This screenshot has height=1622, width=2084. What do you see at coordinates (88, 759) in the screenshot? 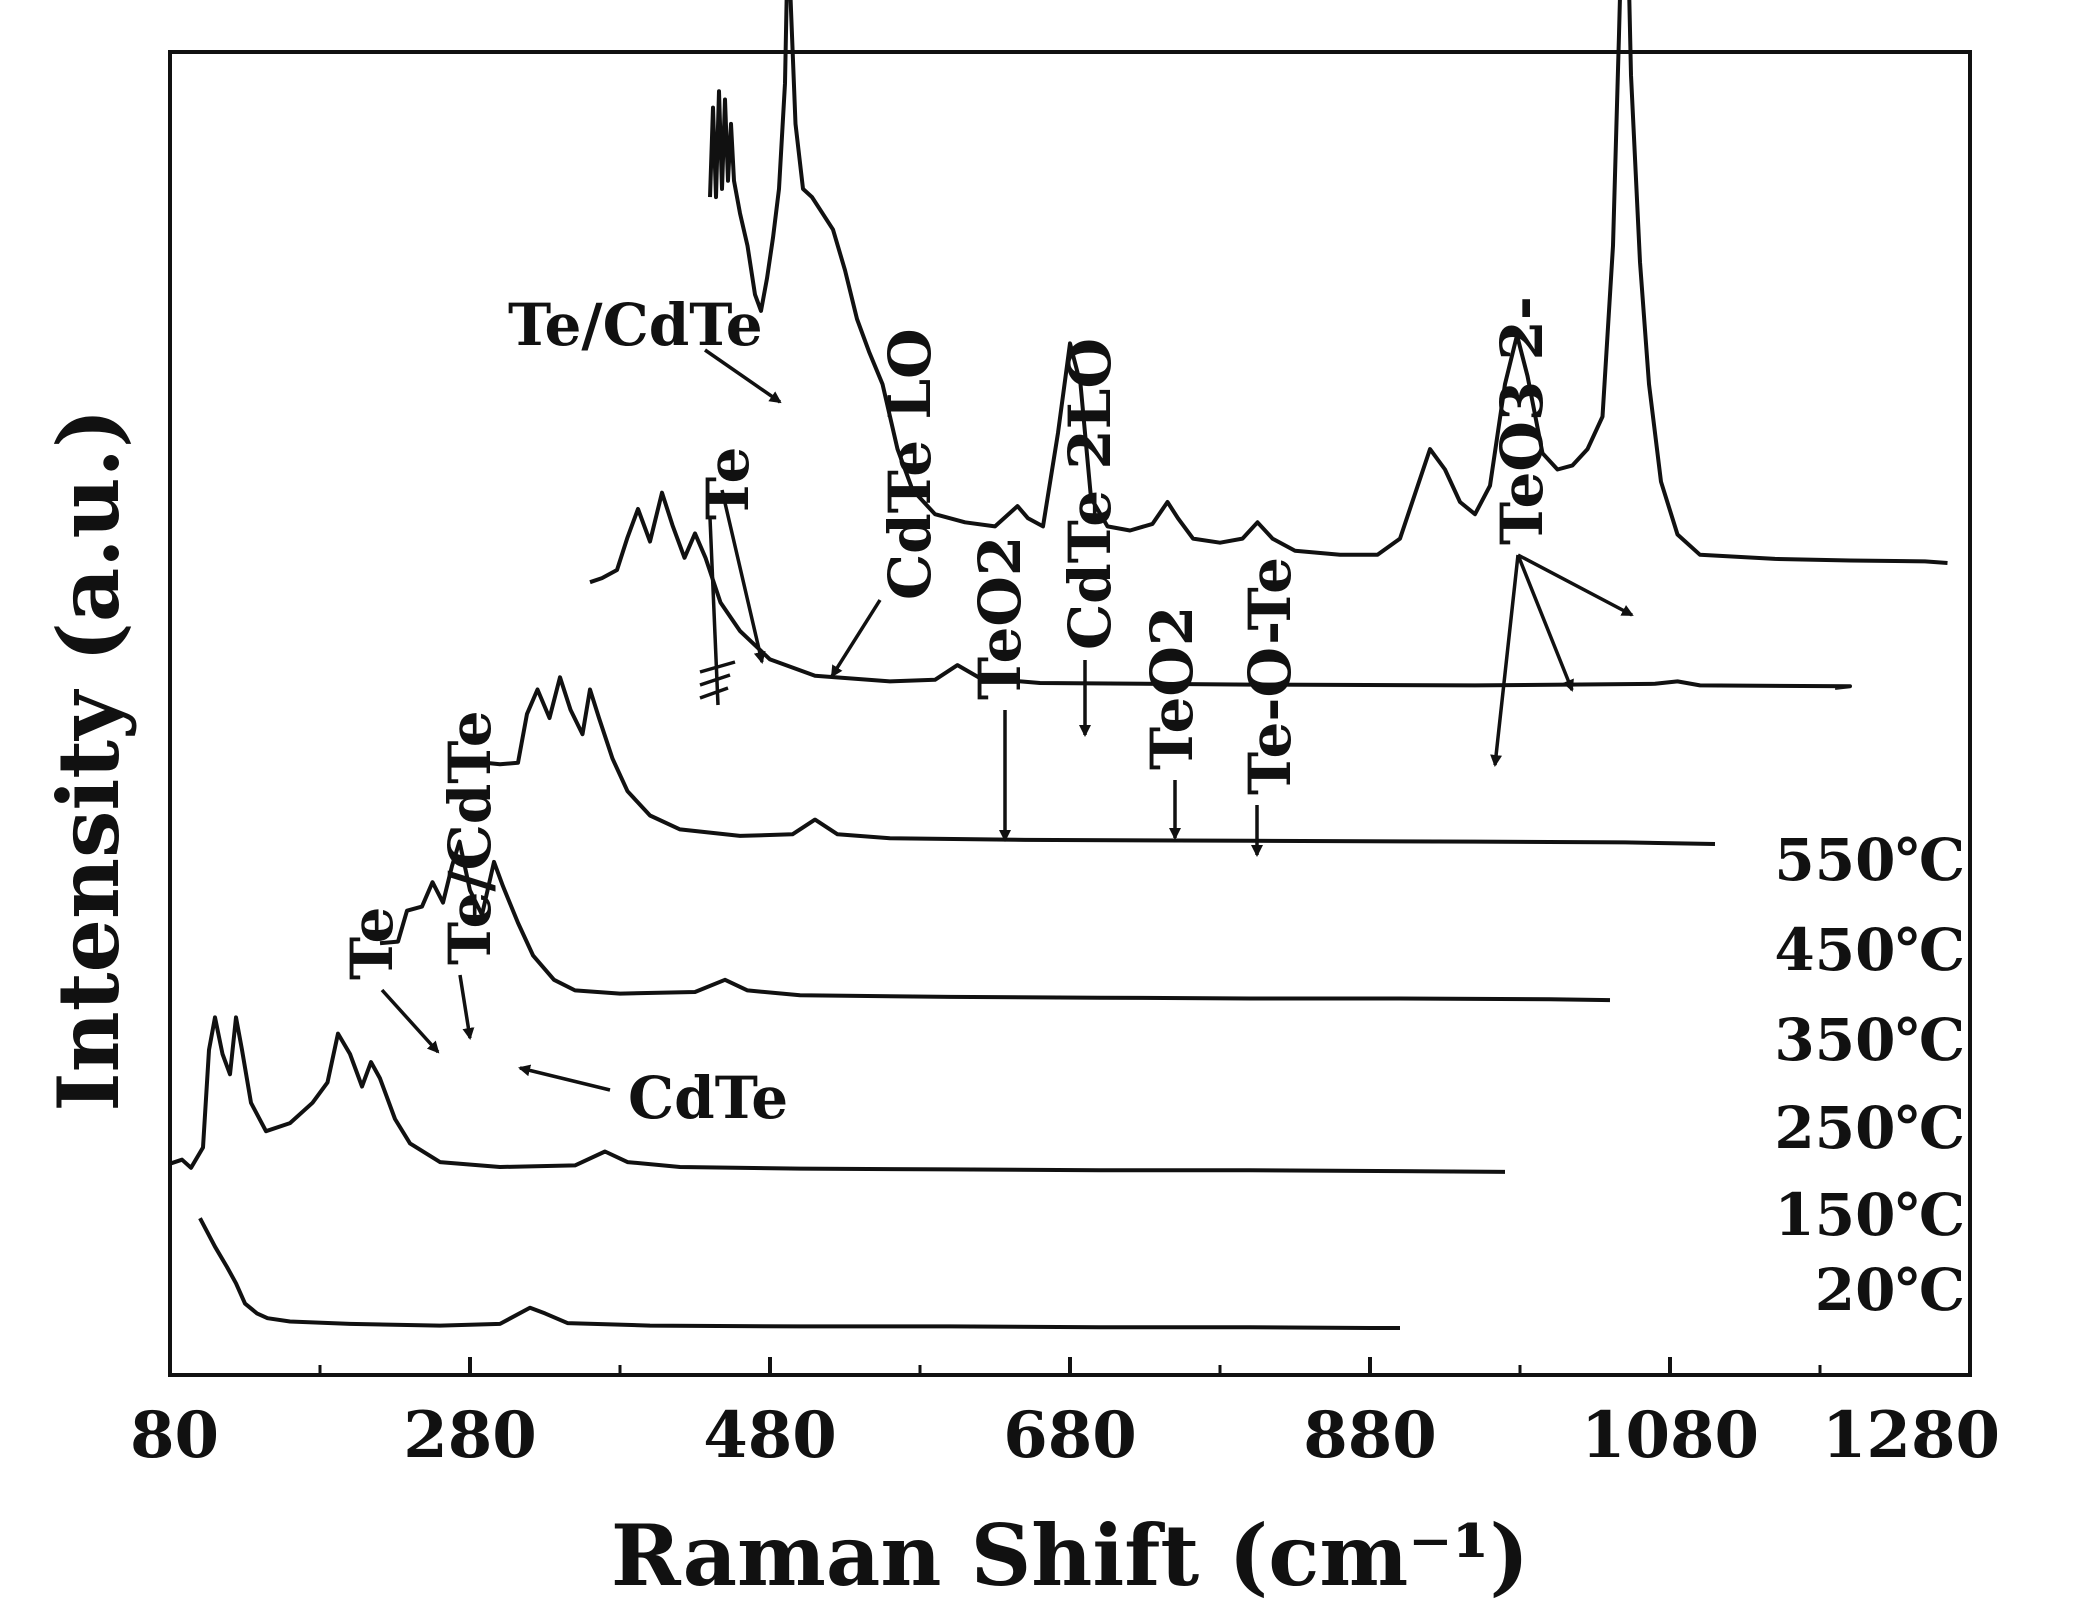
I see `y-axis-title: Intensity (a.u.)` at bounding box center [88, 759].